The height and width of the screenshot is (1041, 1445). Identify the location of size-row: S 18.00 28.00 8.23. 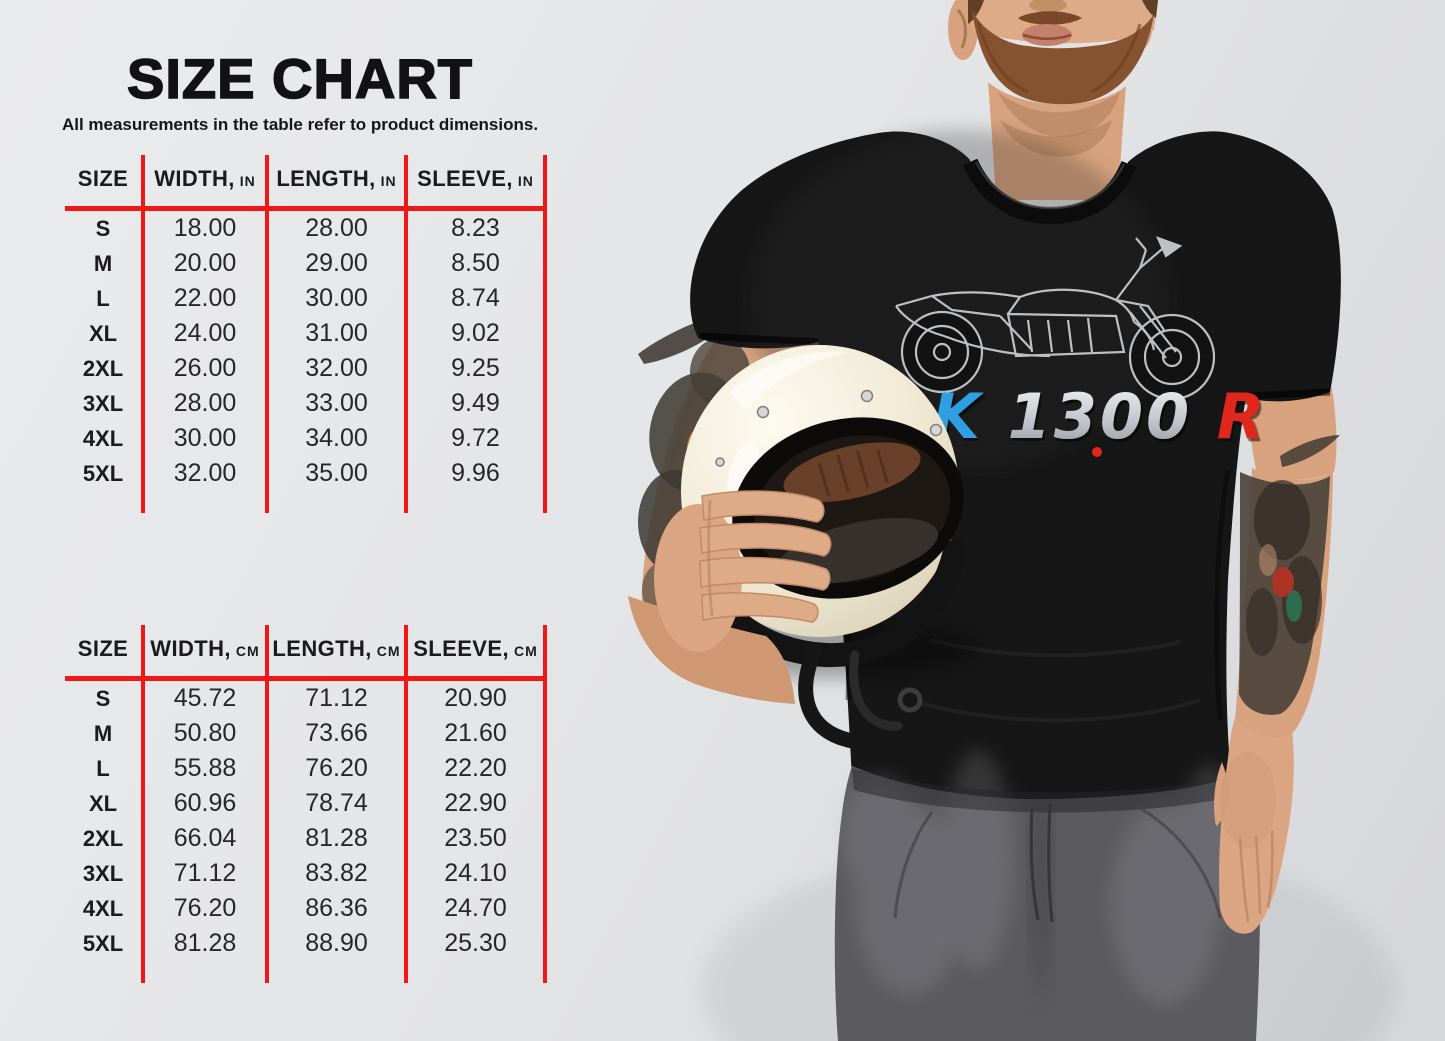
(306, 227).